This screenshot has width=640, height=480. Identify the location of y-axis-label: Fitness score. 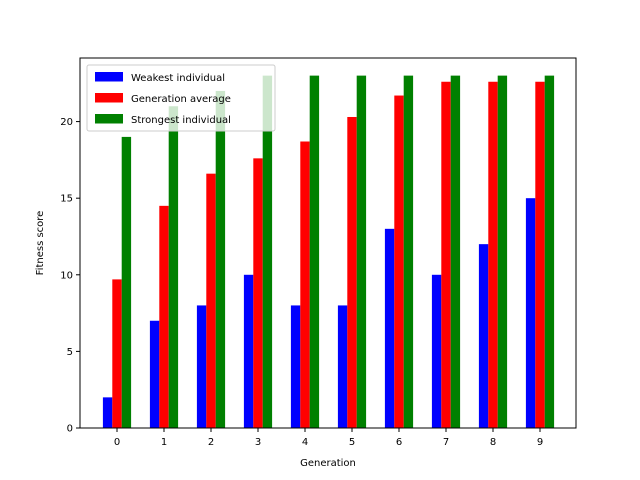
(40, 243).